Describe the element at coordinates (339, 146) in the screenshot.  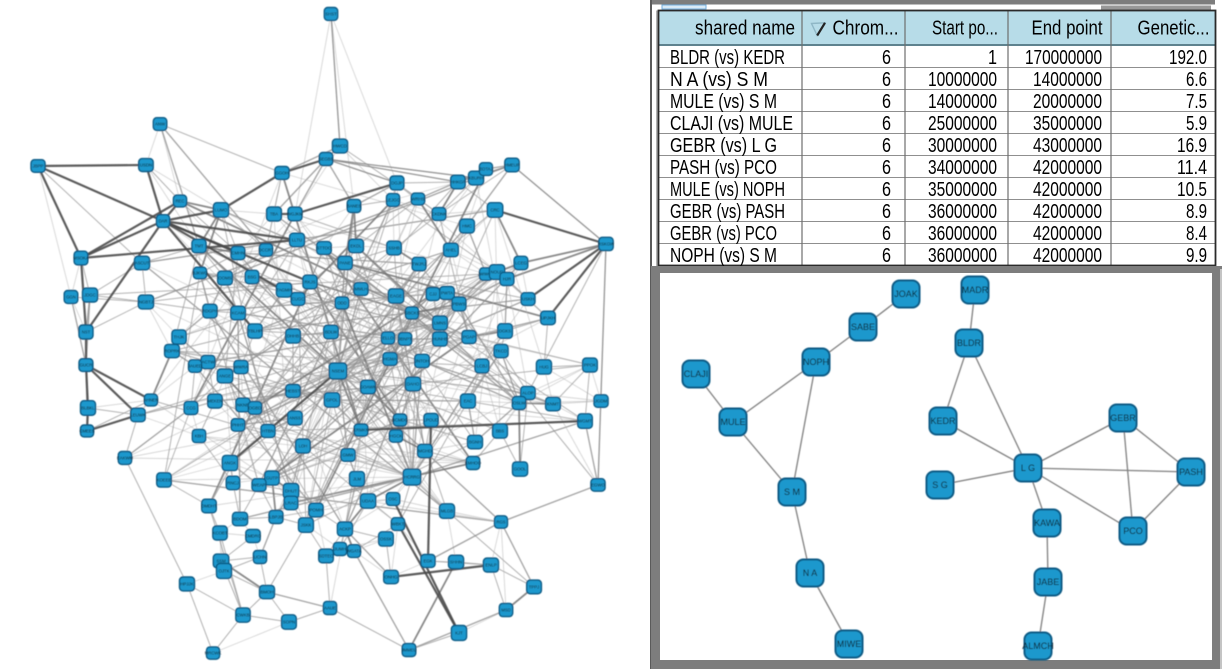
I see `svg-text: HWCD` at that location.